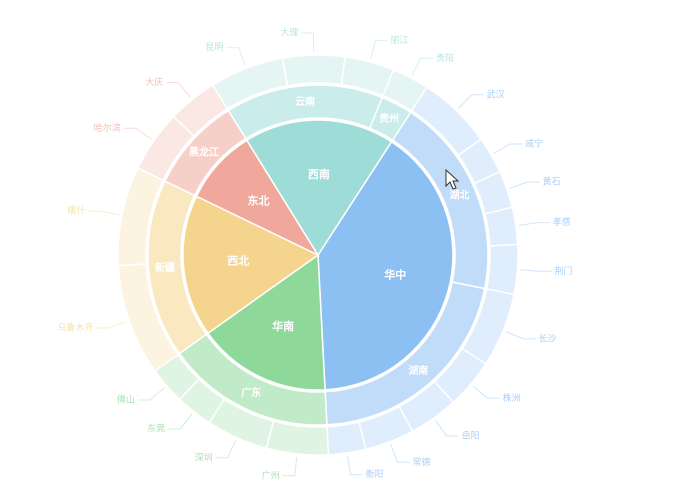 The image size is (700, 485). I want to click on outer-label: 衡阳, so click(374, 474).